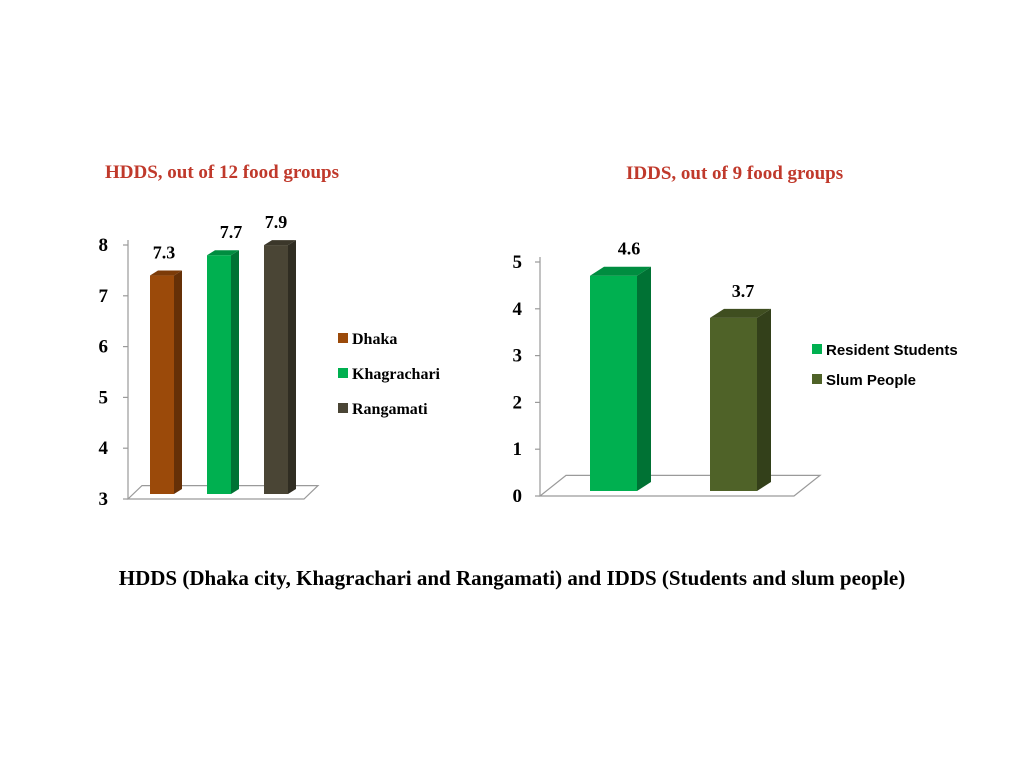 Image resolution: width=1024 pixels, height=768 pixels. I want to click on data-label: 7.3, so click(164, 253).